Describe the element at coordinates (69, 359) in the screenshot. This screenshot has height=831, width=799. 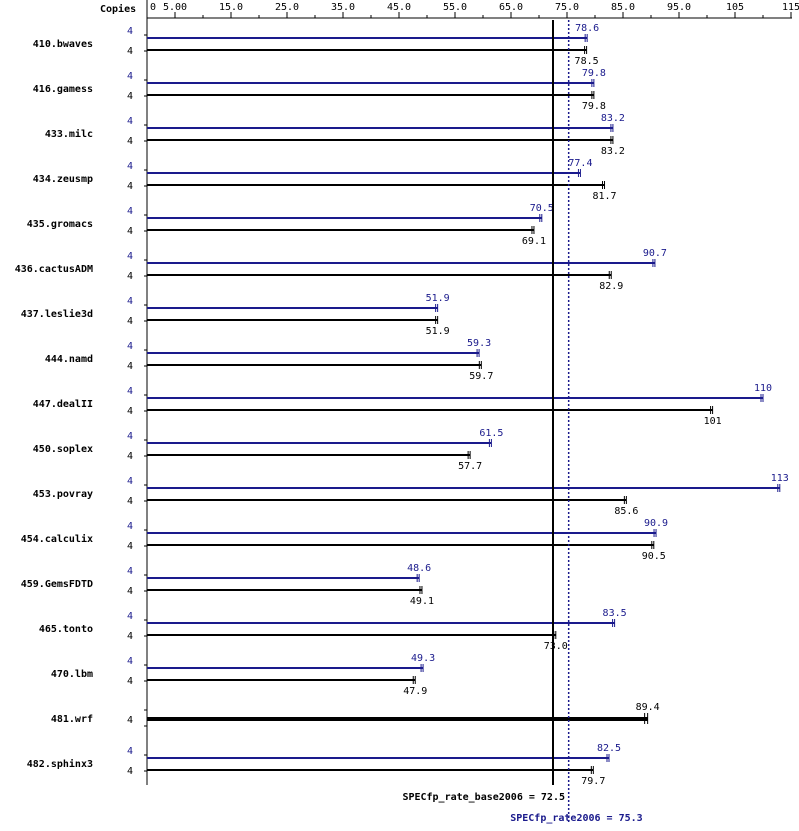
I see `benchmark-name: 444.namd` at that location.